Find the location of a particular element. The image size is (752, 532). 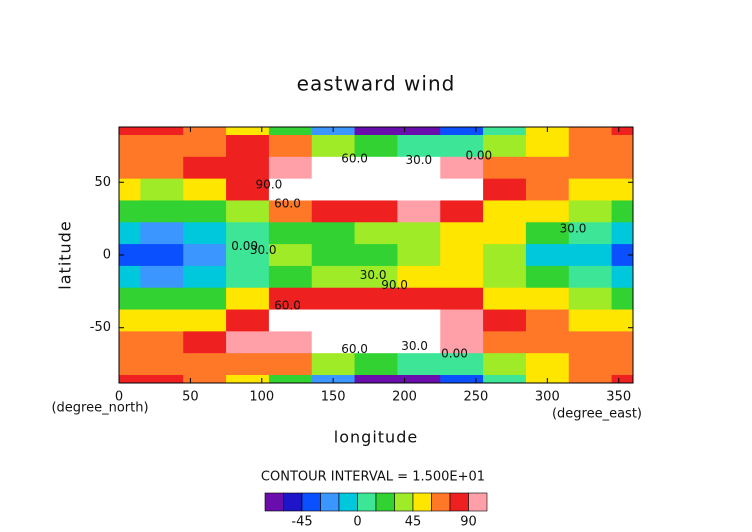

x-tick-label: 50 is located at coordinates (190, 397).